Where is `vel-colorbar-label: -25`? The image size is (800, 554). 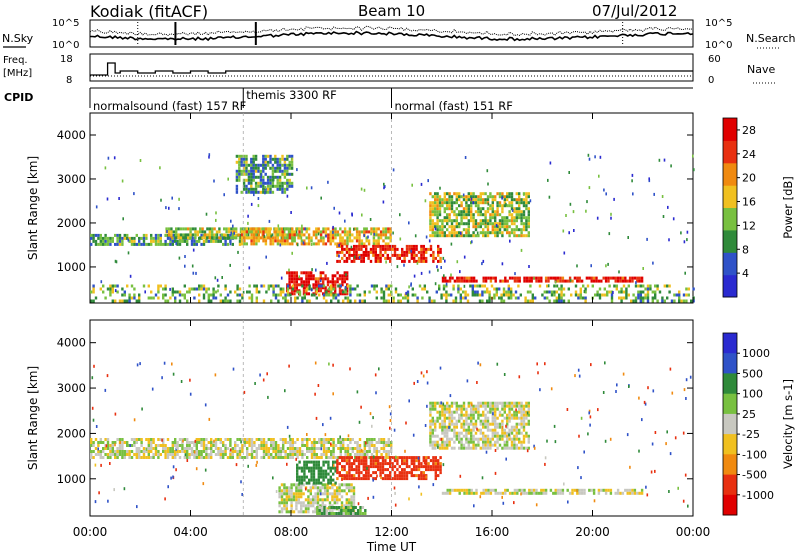 vel-colorbar-label: -25 is located at coordinates (751, 434).